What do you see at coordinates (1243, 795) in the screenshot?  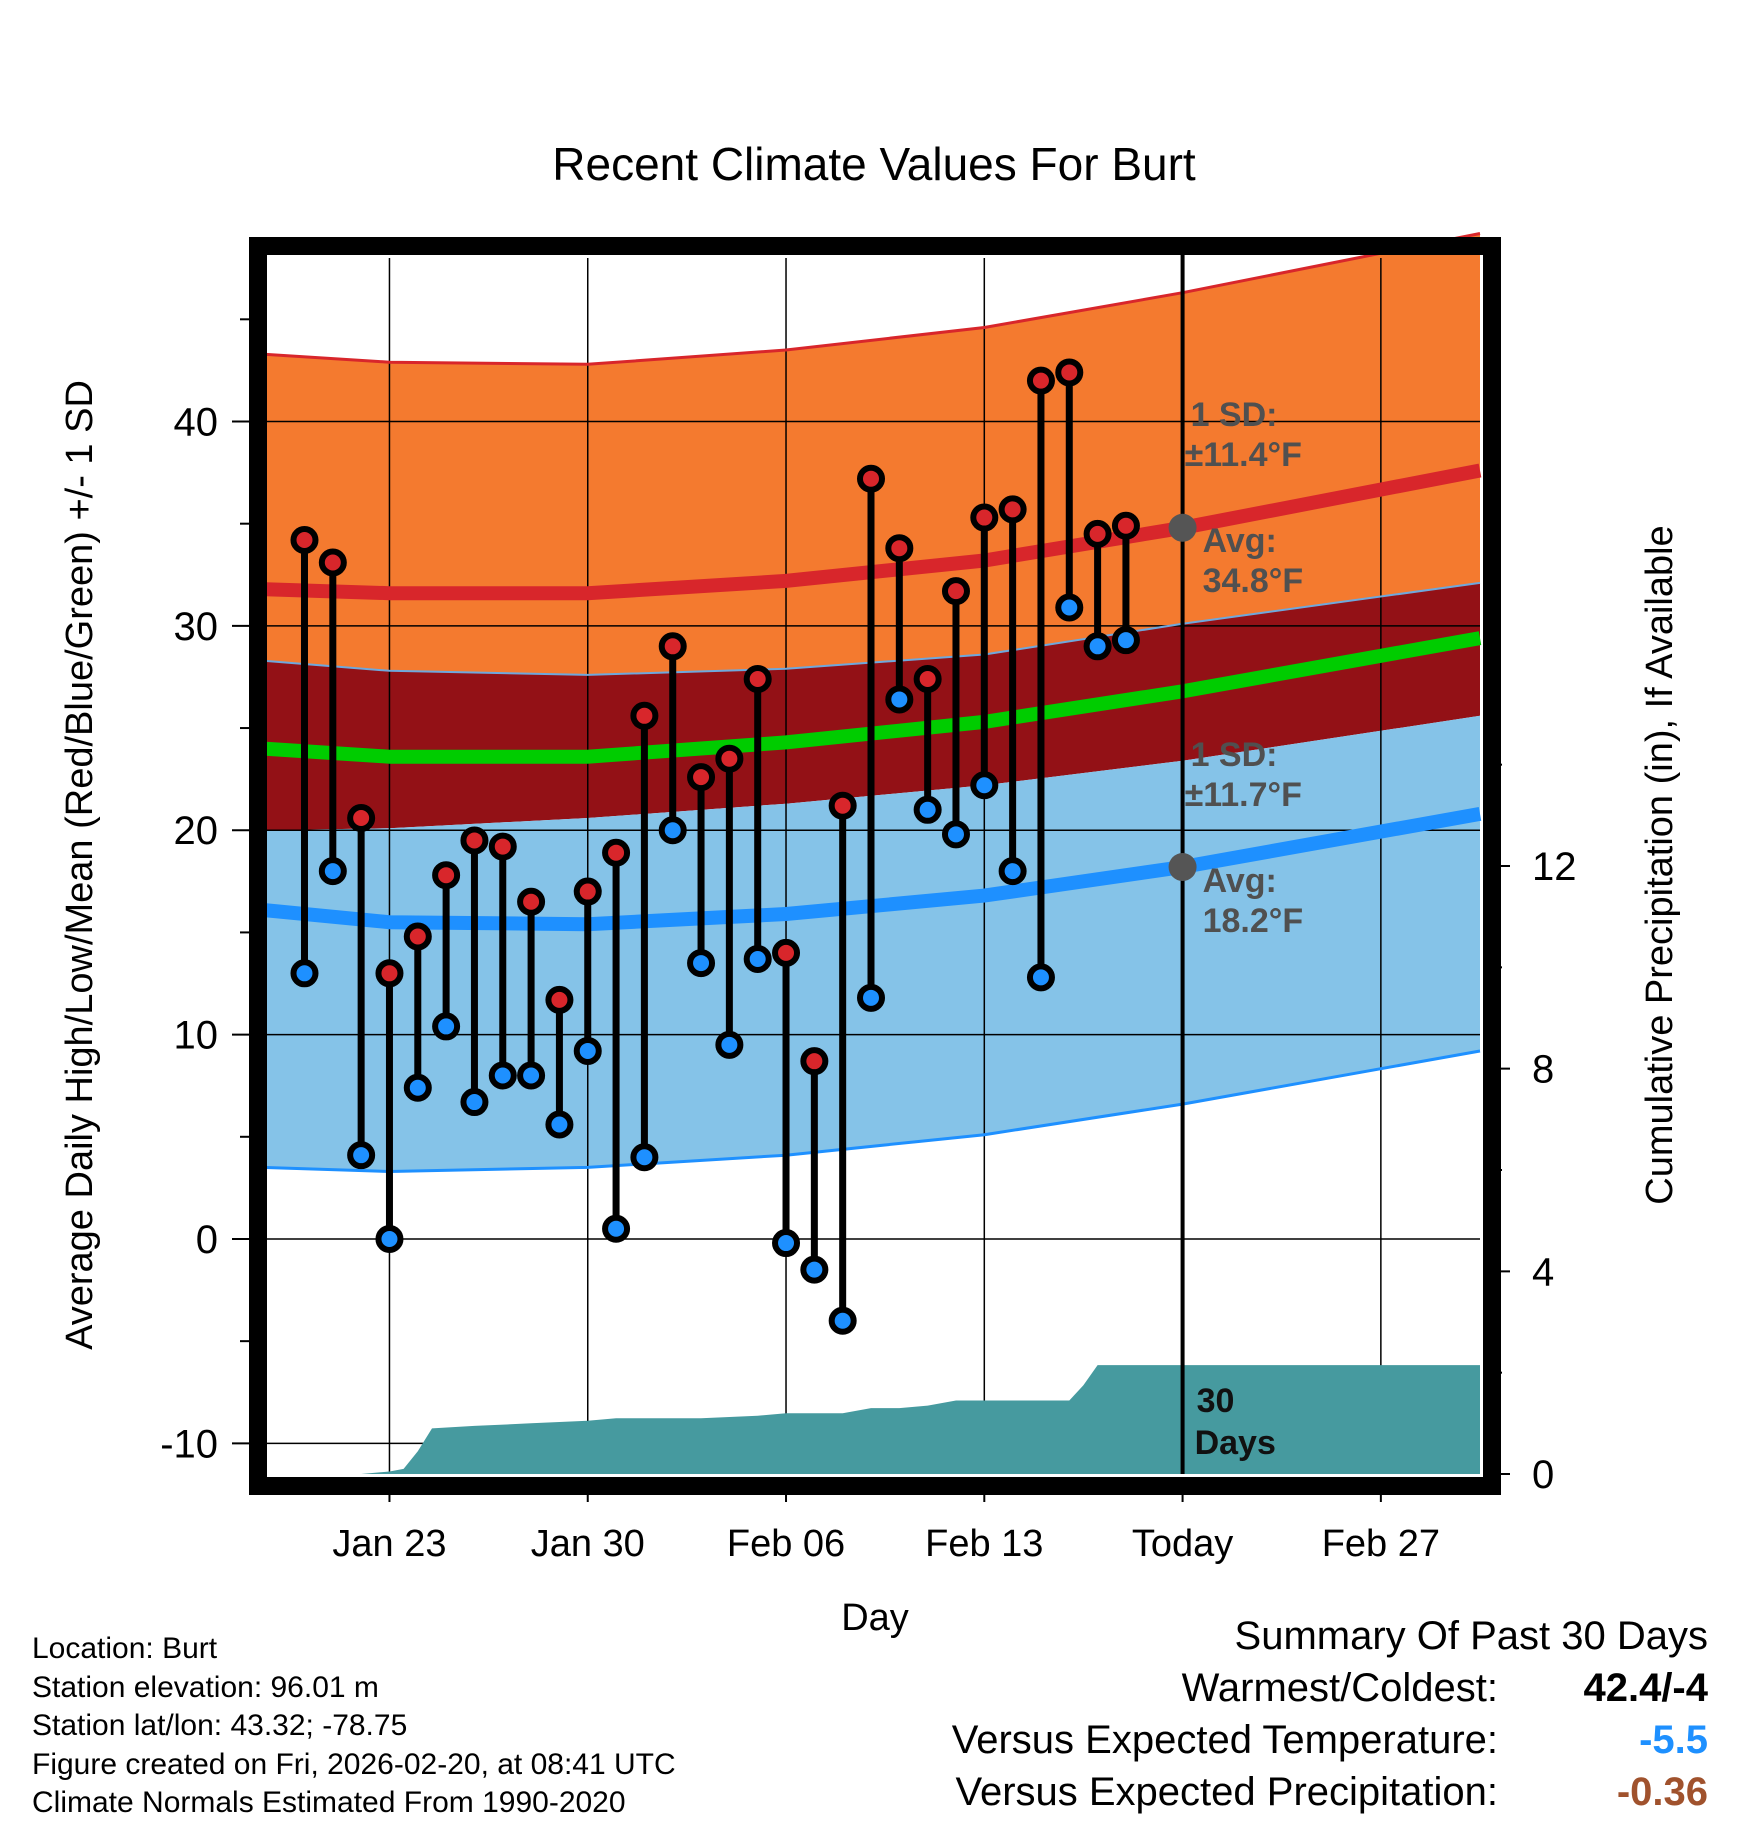 I see `low-sd-value: ±11.7°F` at bounding box center [1243, 795].